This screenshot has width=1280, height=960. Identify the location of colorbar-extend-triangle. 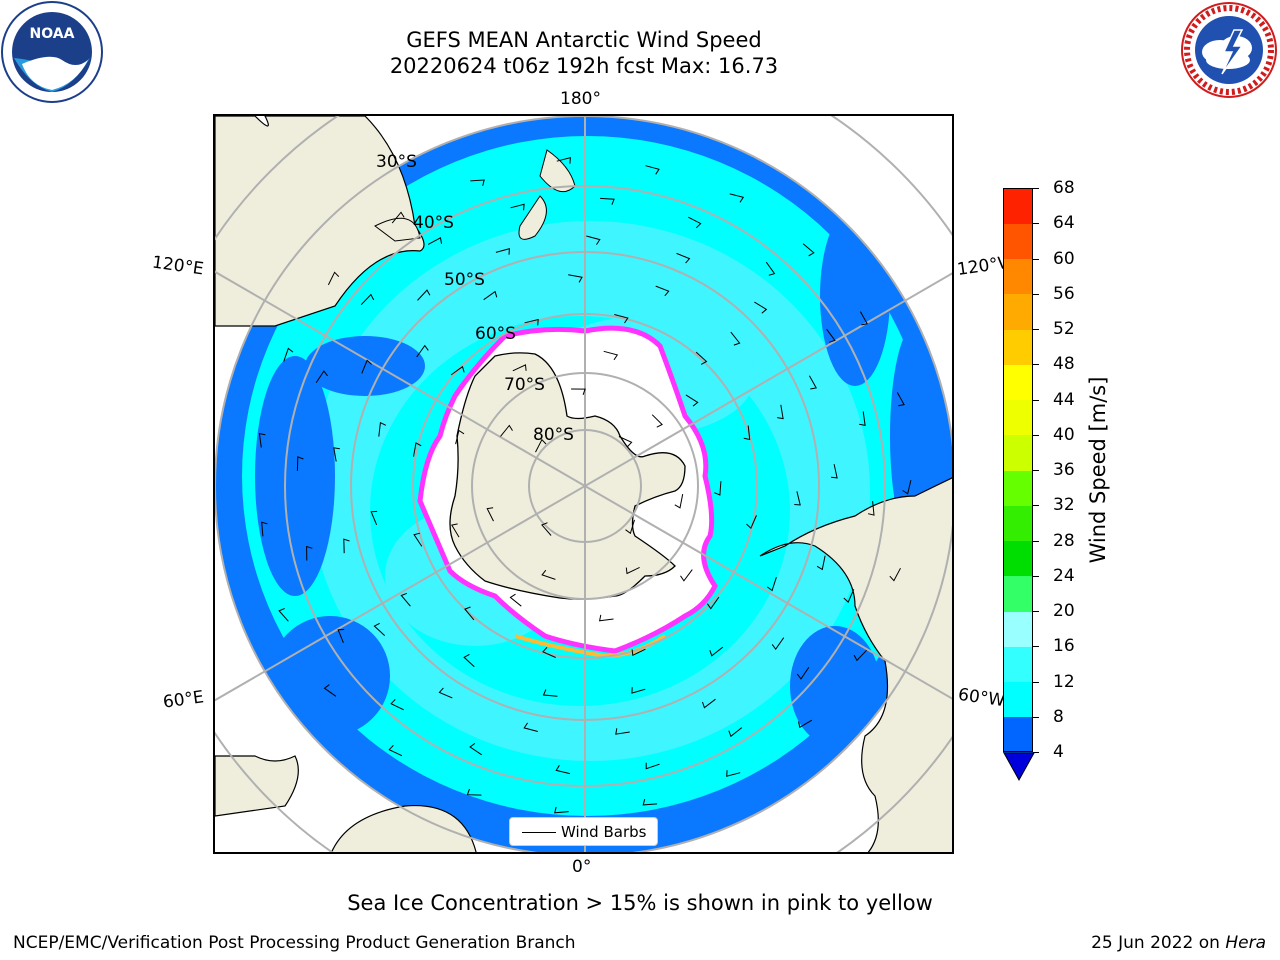
(1019, 767).